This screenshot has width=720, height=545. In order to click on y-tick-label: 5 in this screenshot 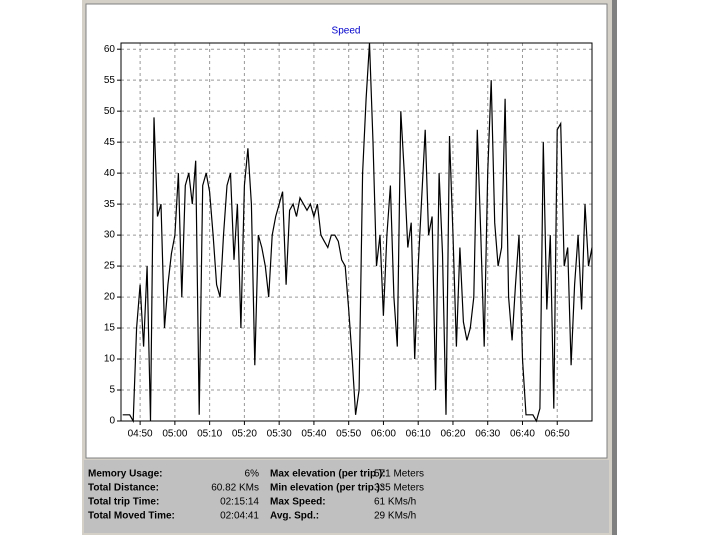, I will do `click(112, 390)`.